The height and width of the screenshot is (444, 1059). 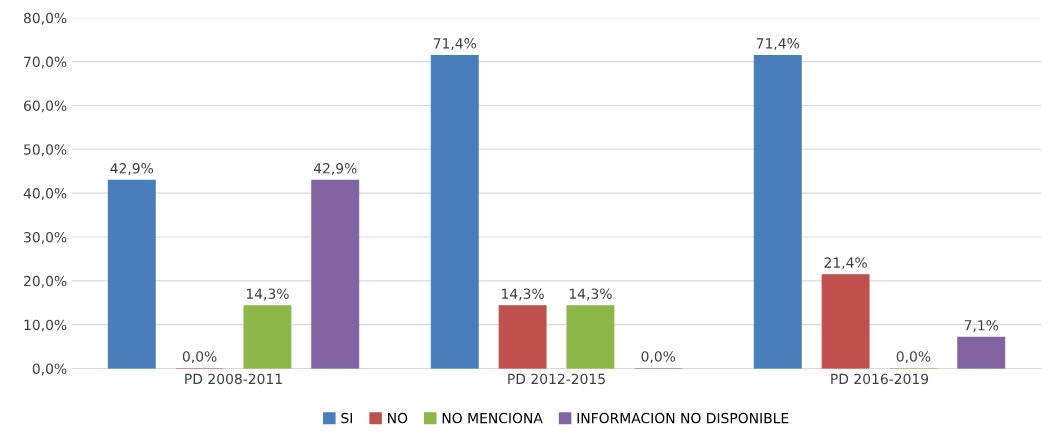 I want to click on legend-label: INFORMACION NO DISPONIBLE, so click(x=683, y=418).